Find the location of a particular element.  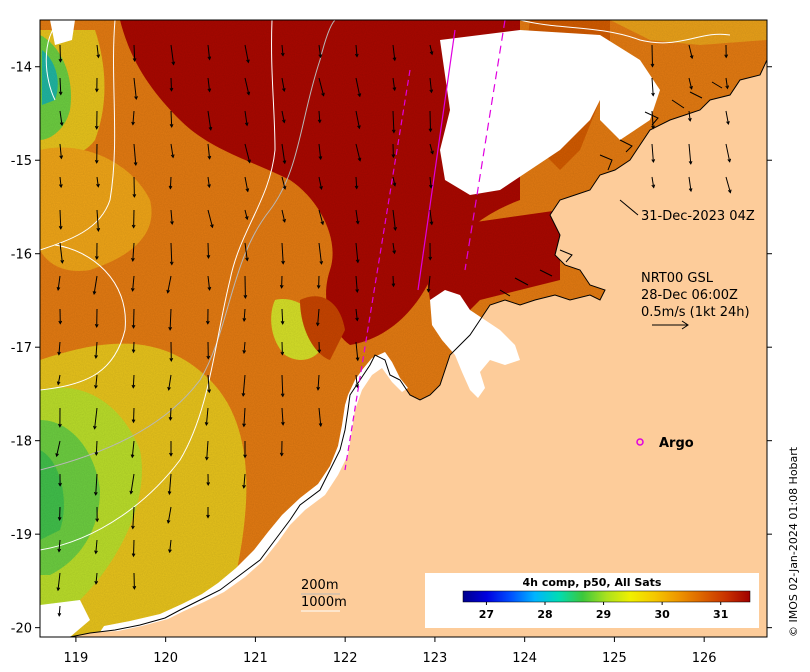

colorbar-ticks: 27 28 29 30 31 is located at coordinates (603, 611).